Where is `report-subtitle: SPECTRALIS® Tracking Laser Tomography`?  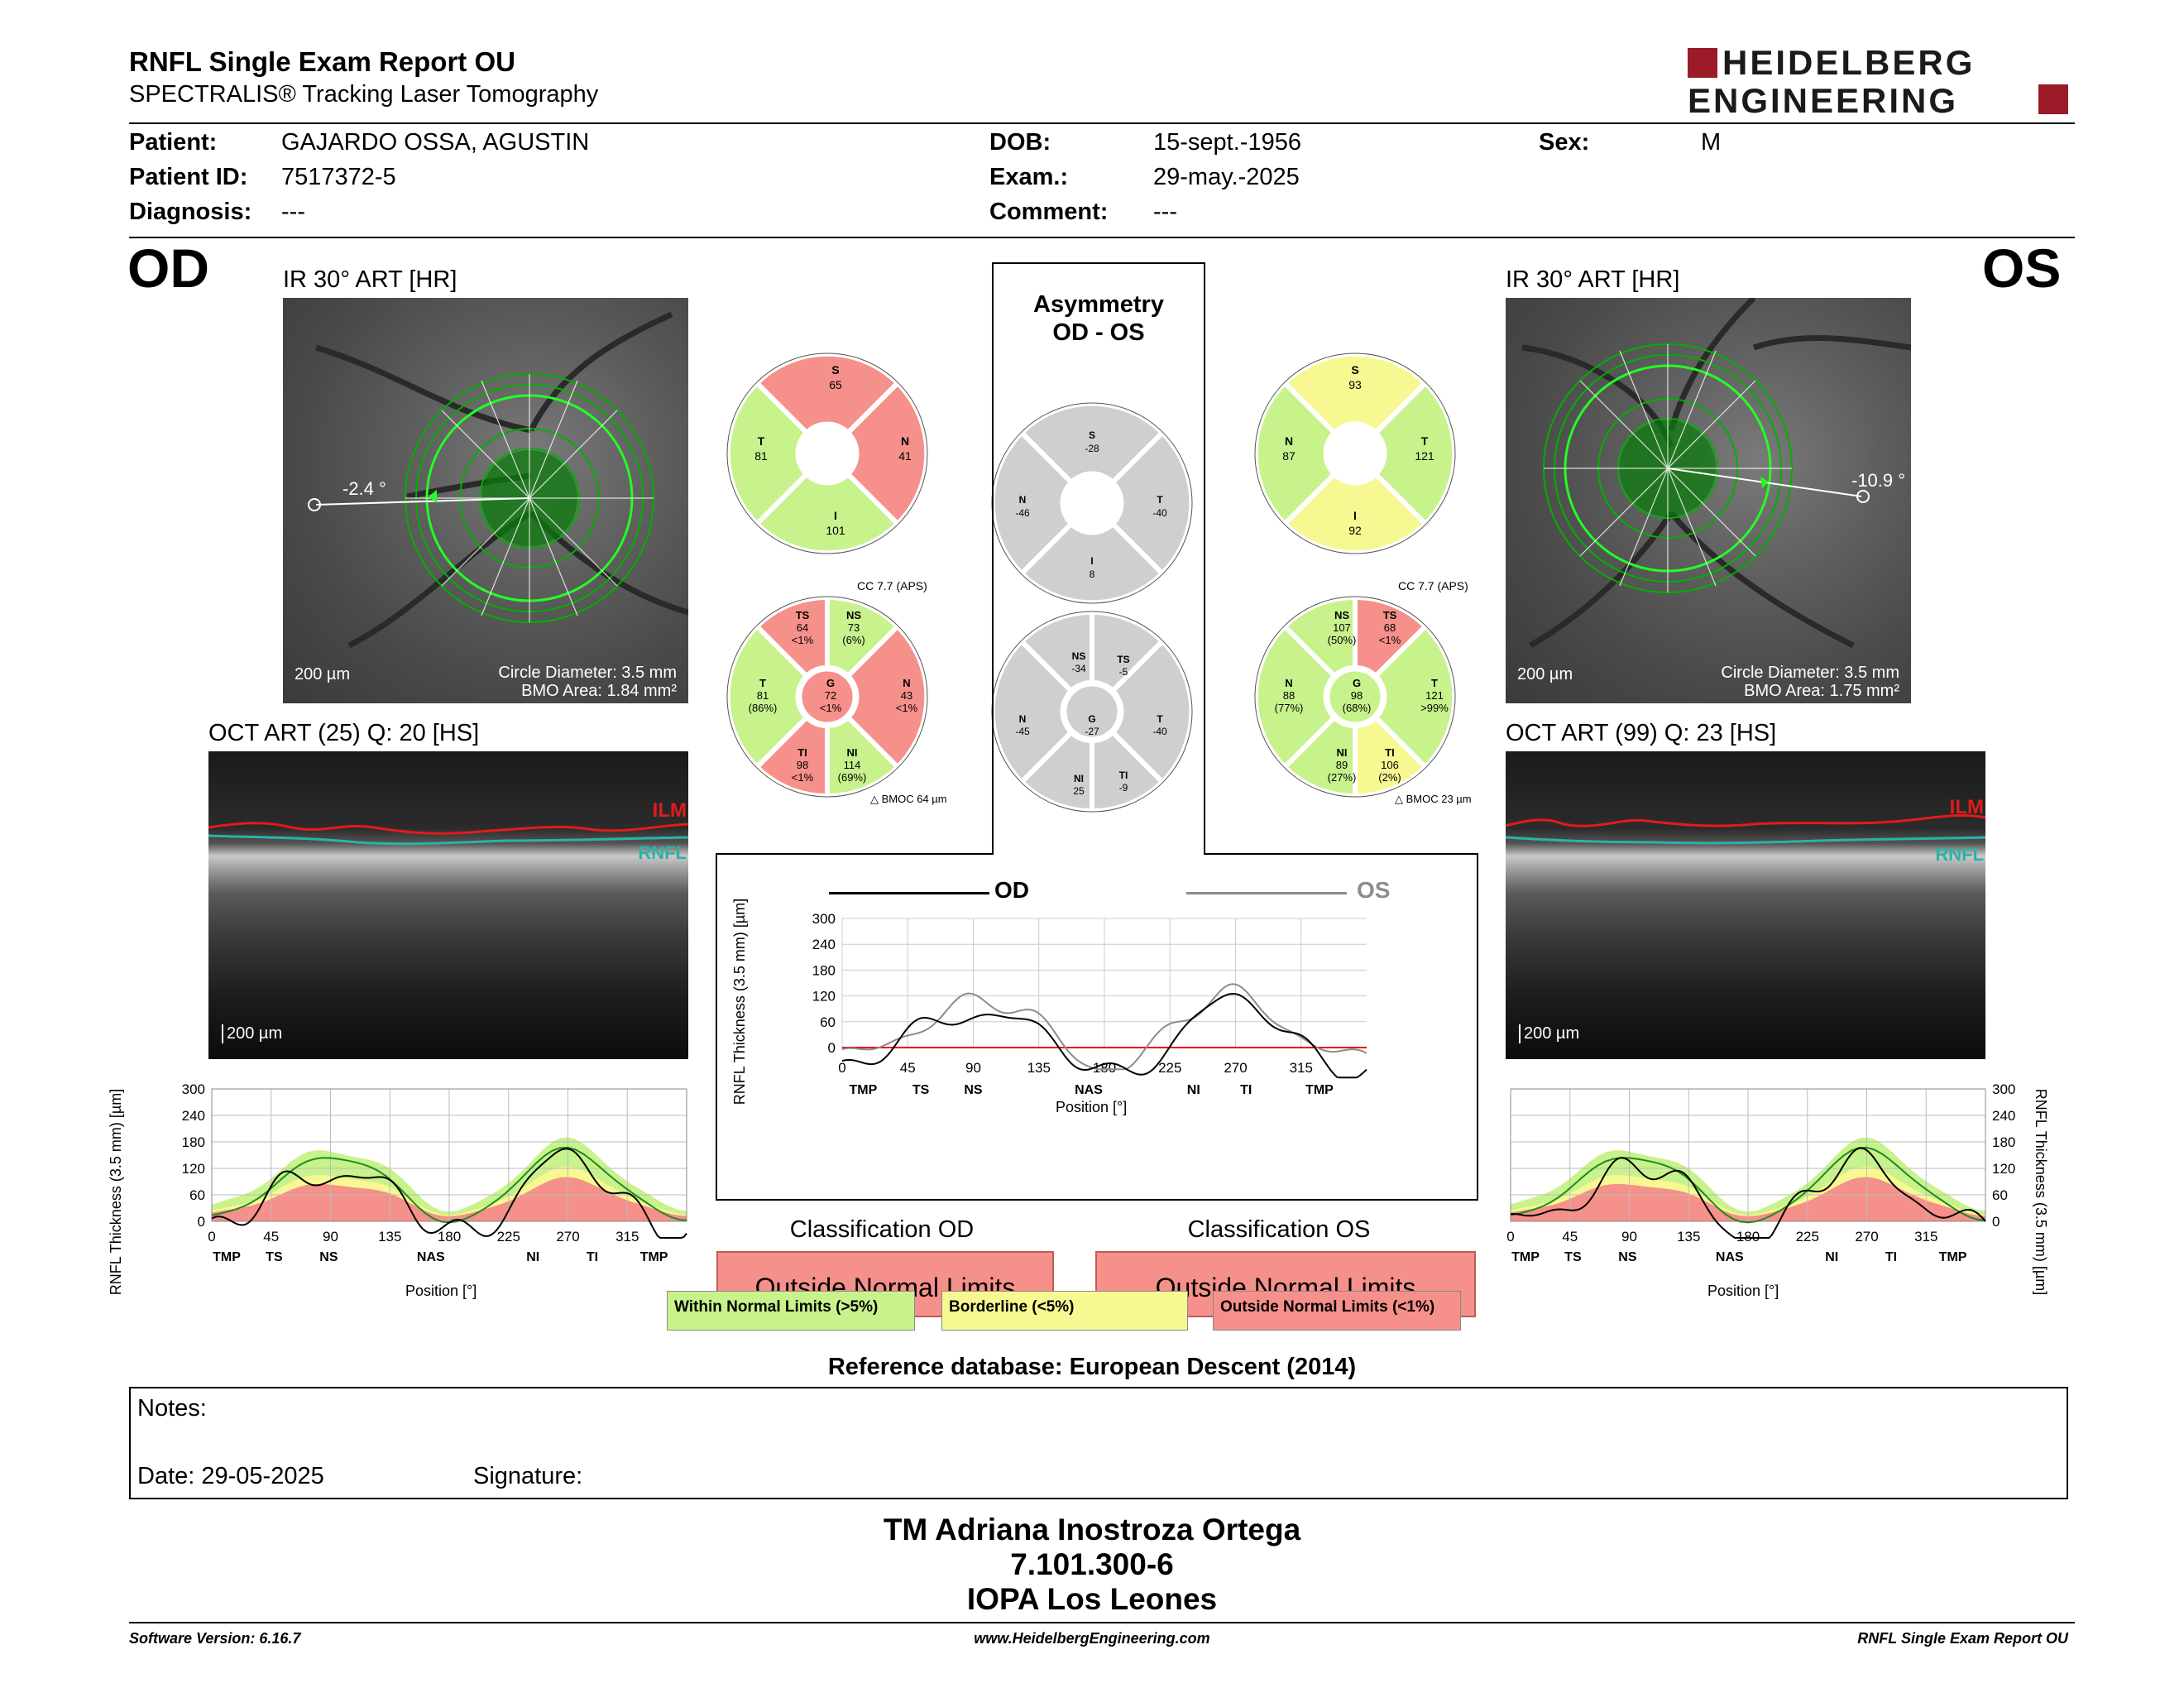
report-subtitle: SPECTRALIS® Tracking Laser Tomography is located at coordinates (364, 94).